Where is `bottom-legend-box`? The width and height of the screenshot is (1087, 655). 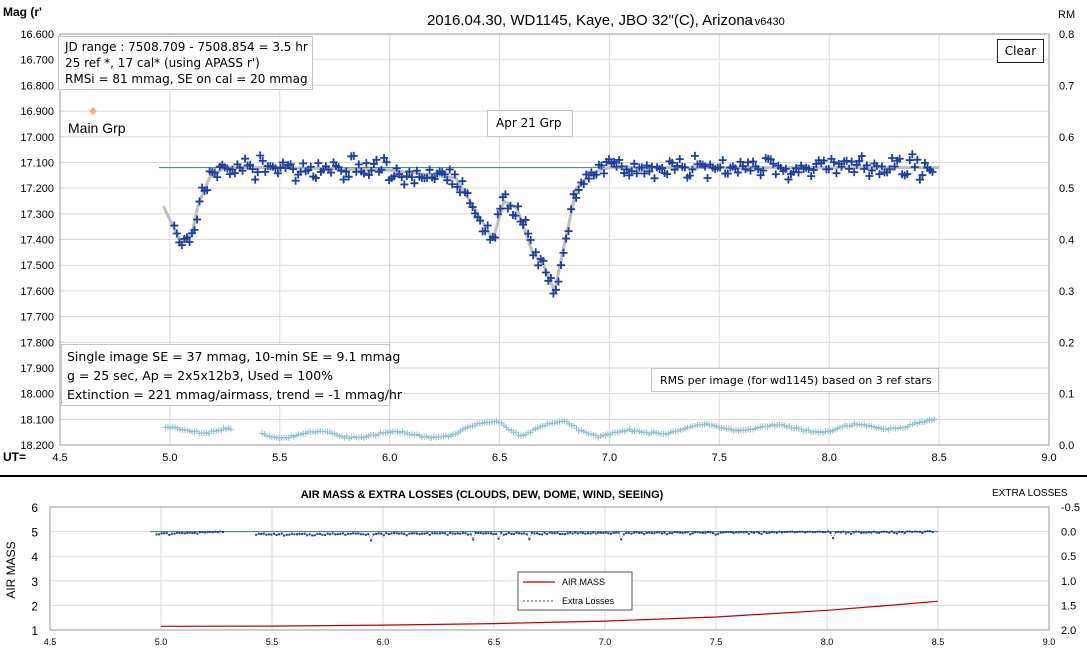 bottom-legend-box is located at coordinates (575, 591).